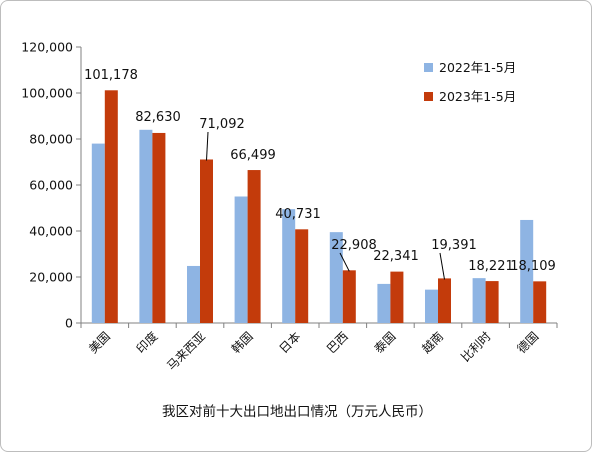  What do you see at coordinates (222, 124) in the screenshot?
I see `data-label-2023: 71,092` at bounding box center [222, 124].